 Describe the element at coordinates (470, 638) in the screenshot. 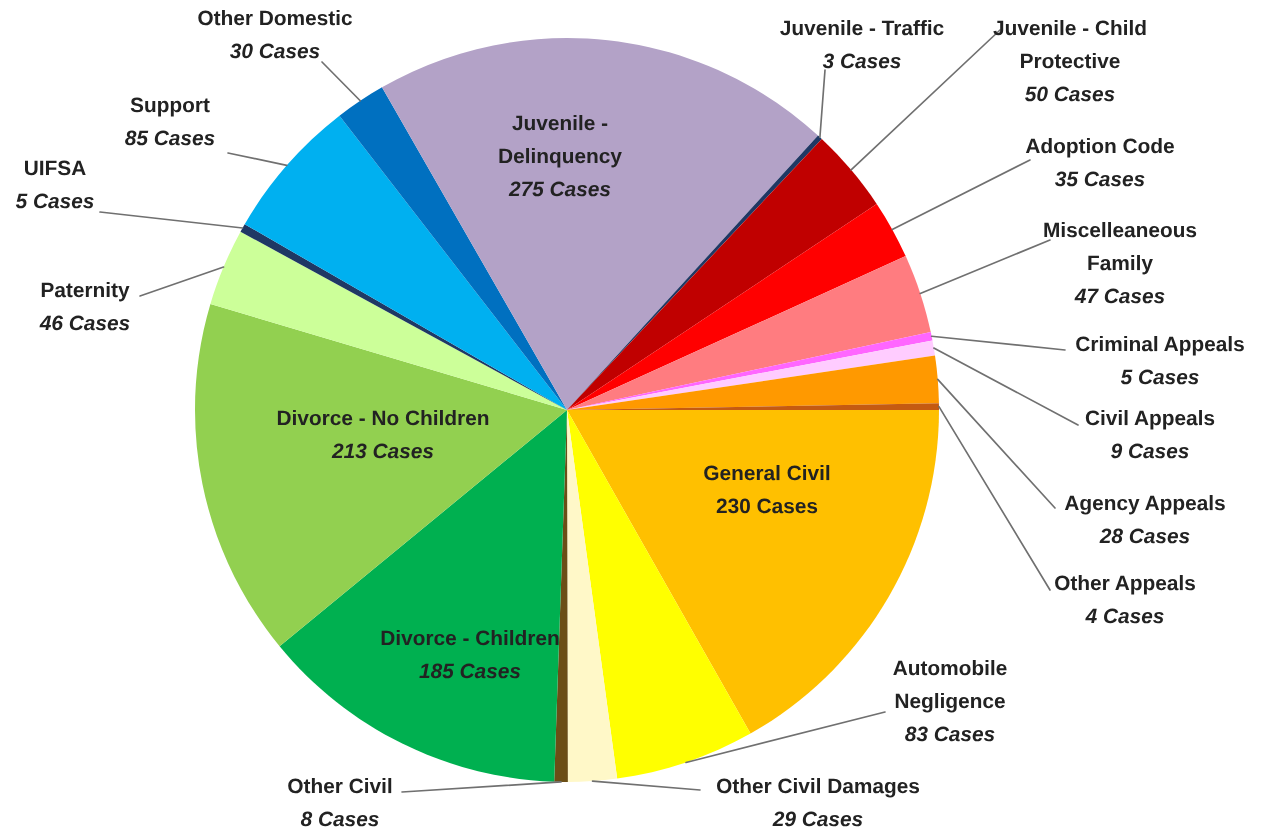

I see `slice-label: Divorce - Children` at that location.